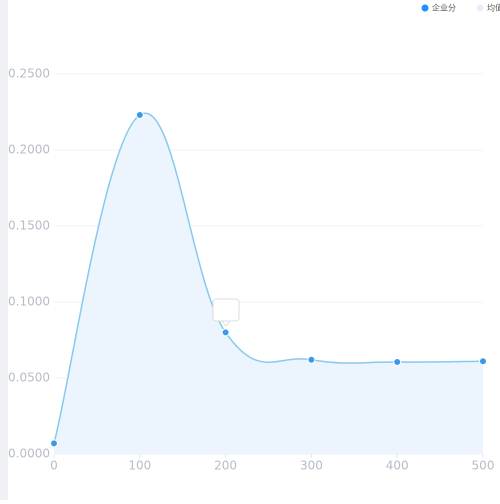 This screenshot has width=500, height=504. What do you see at coordinates (444, 8) in the screenshot?
I see `legend-label: 企业分` at bounding box center [444, 8].